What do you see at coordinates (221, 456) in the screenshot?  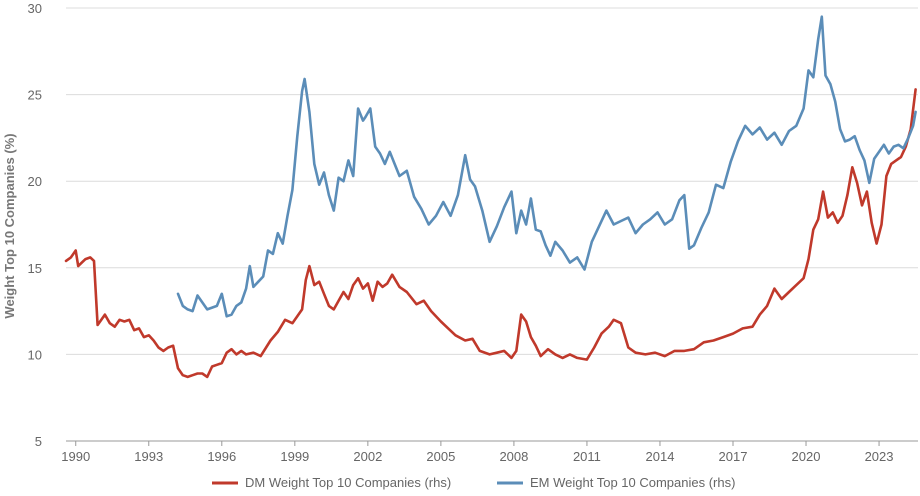 I see `x-tick-label: 1996` at bounding box center [221, 456].